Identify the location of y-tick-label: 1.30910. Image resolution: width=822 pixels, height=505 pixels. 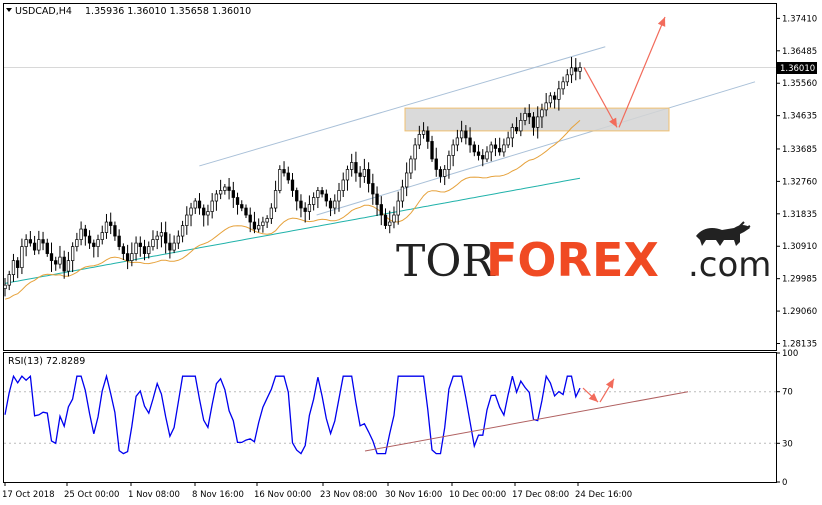
(799, 247).